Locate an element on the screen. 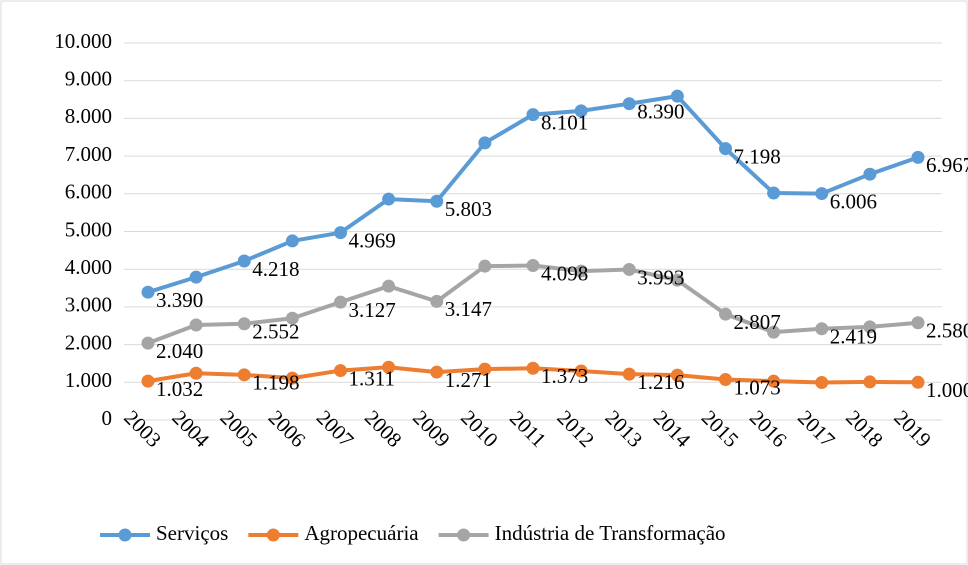  data-label: 3.993 is located at coordinates (660, 277).